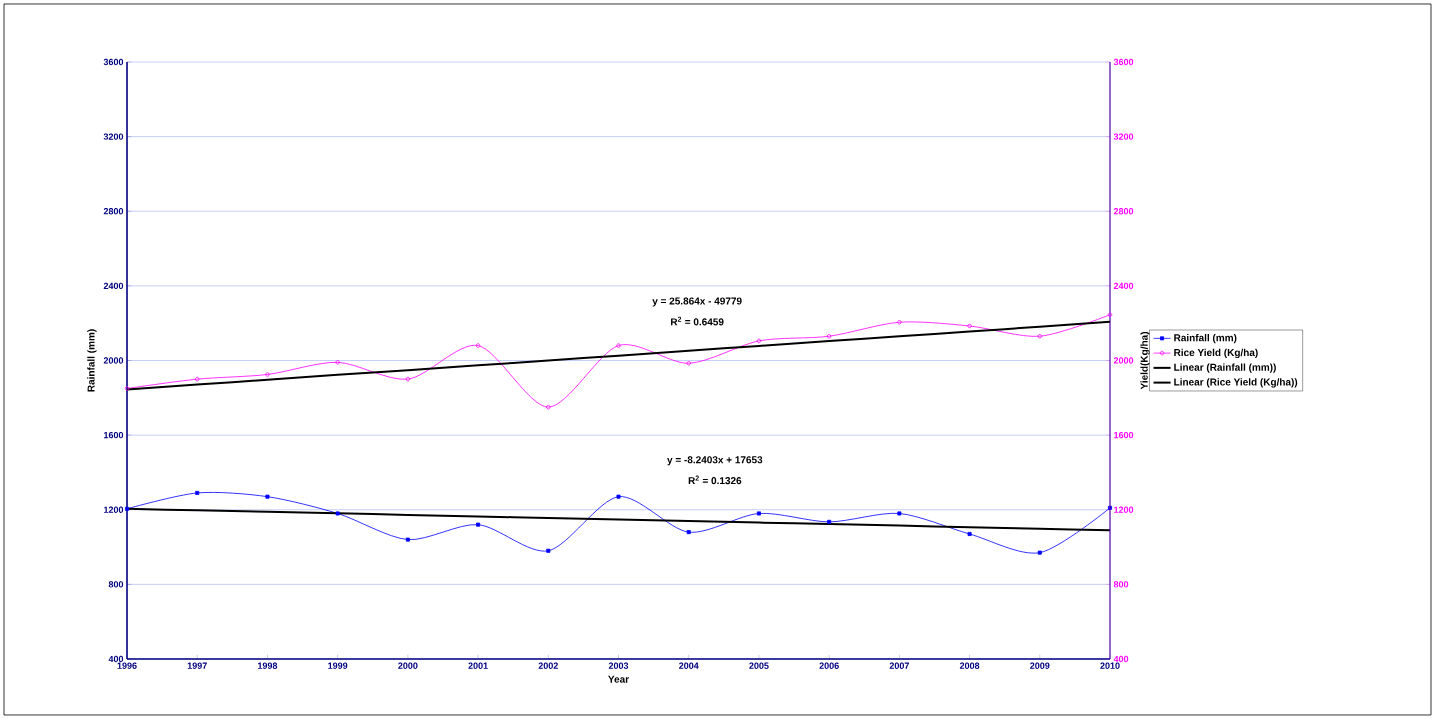 Image resolution: width=1435 pixels, height=719 pixels. What do you see at coordinates (92, 360) in the screenshot?
I see `y-axis-title: Rainfall (mm)` at bounding box center [92, 360].